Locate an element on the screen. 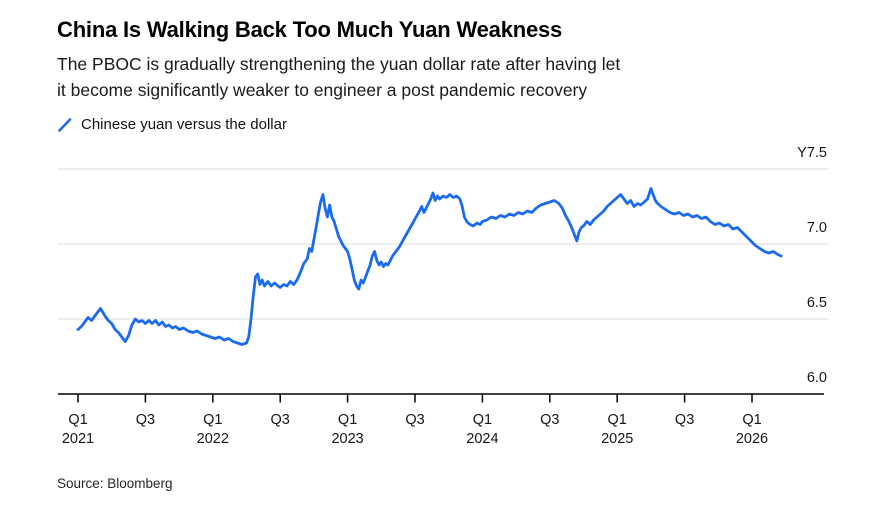 The image size is (881, 512). source-note: Source: Bloomberg is located at coordinates (115, 483).